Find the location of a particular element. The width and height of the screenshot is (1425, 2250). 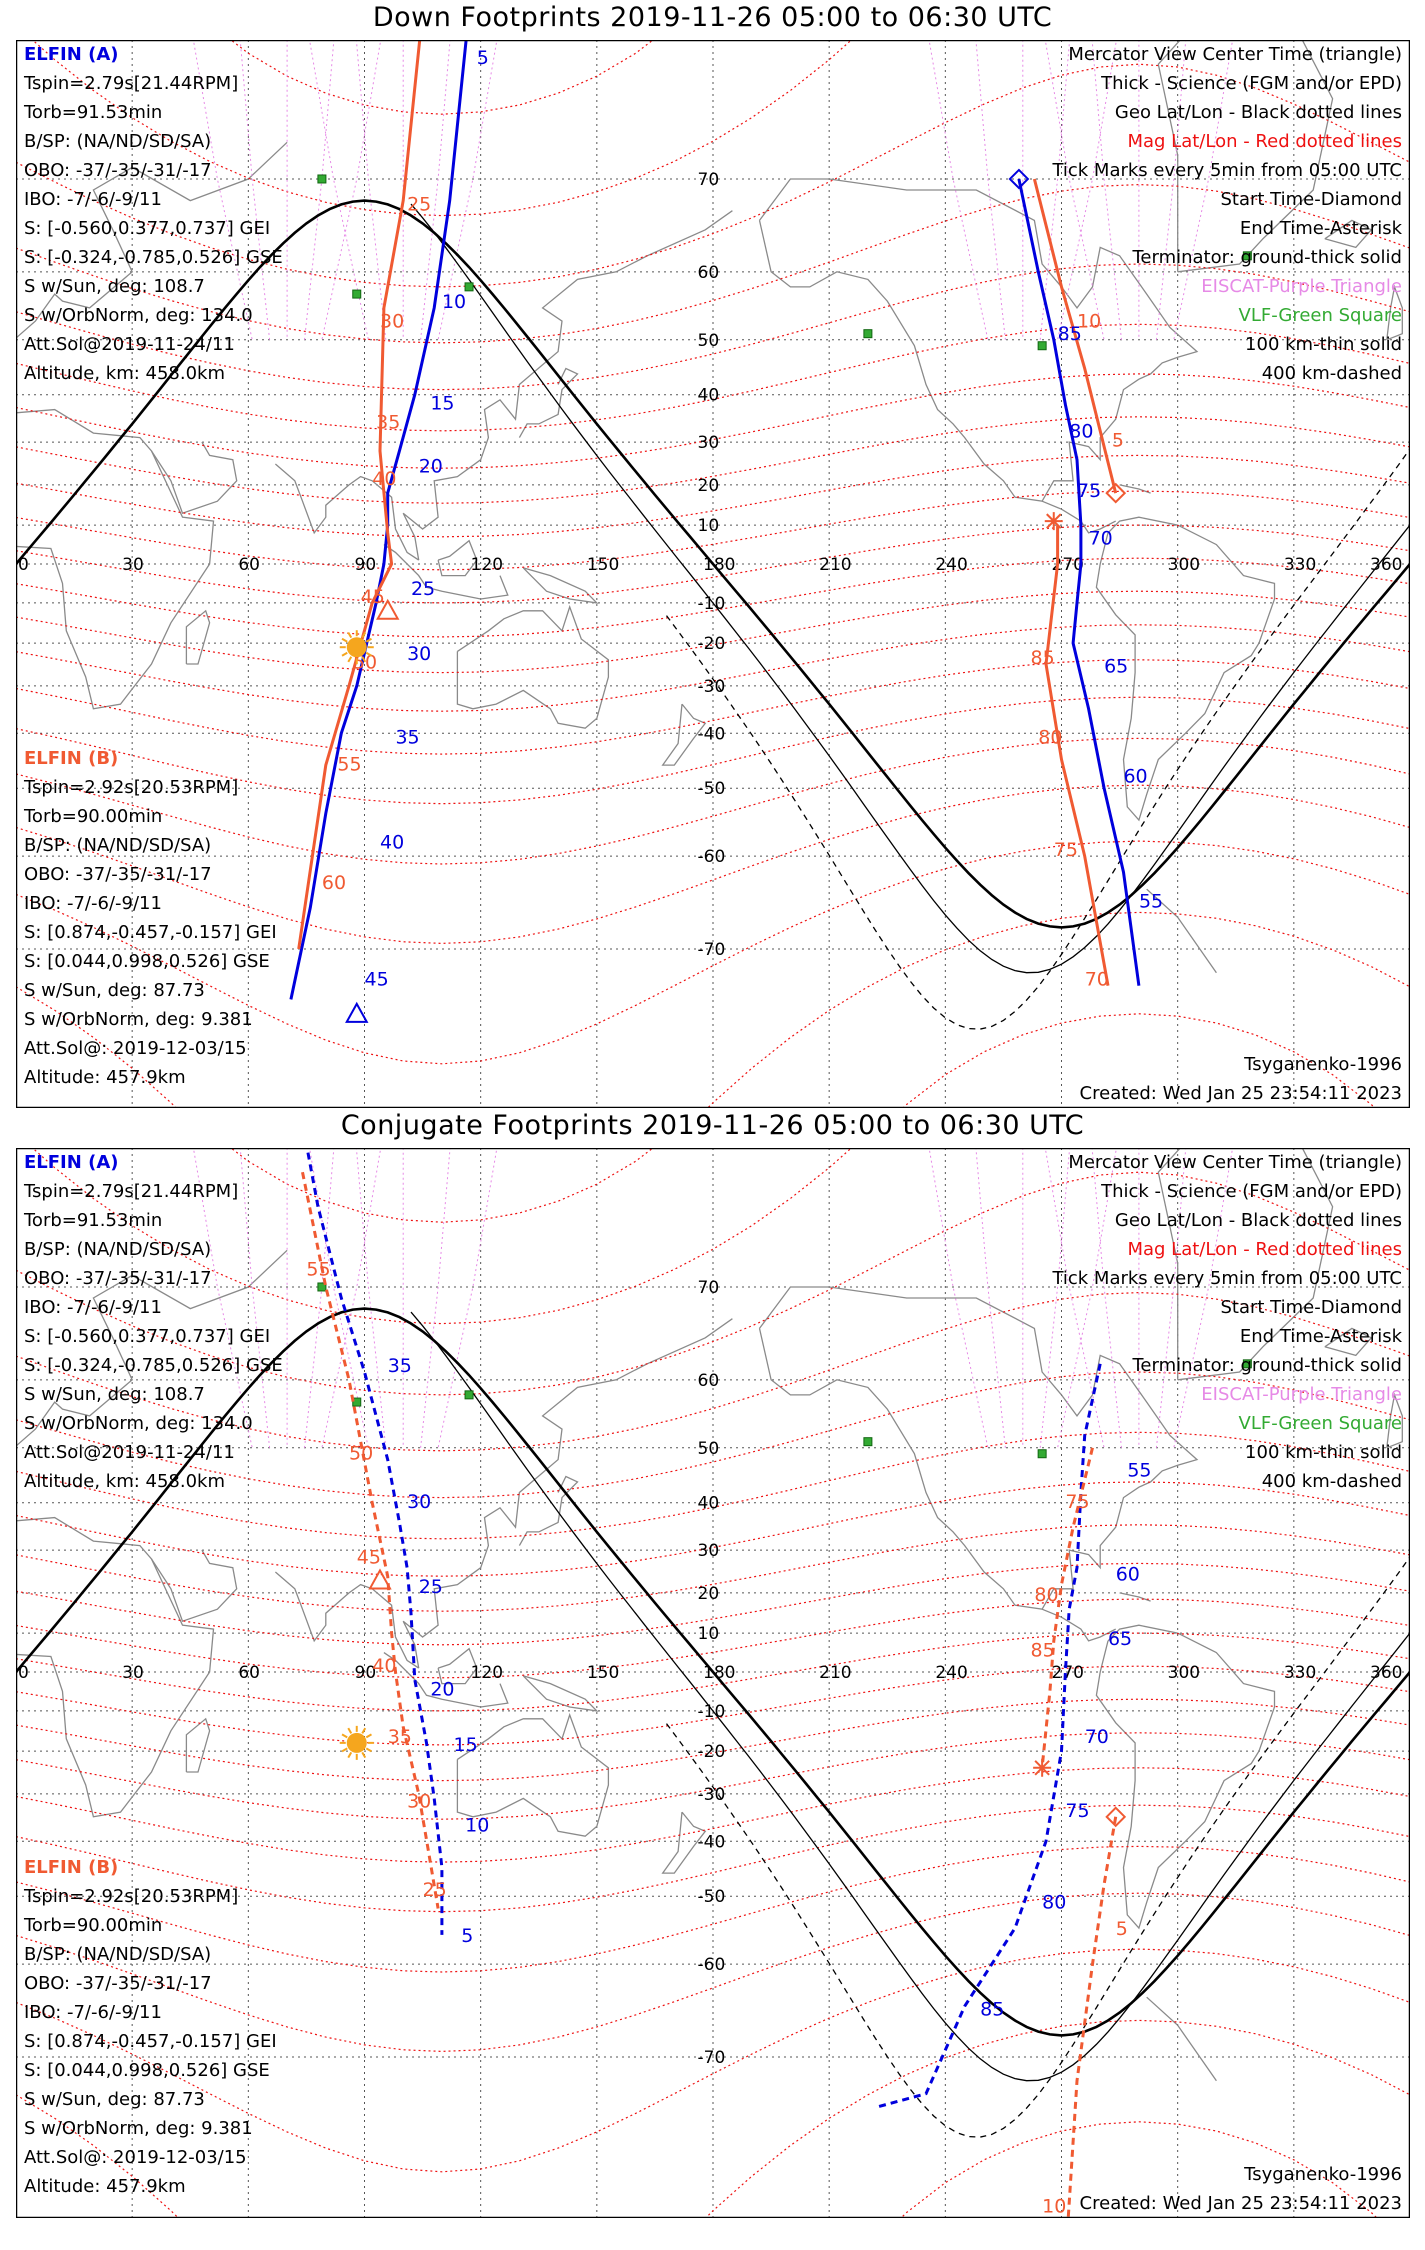

probe-info-line: Att.Sol@2019-11-24/11 is located at coordinates (129, 1452).